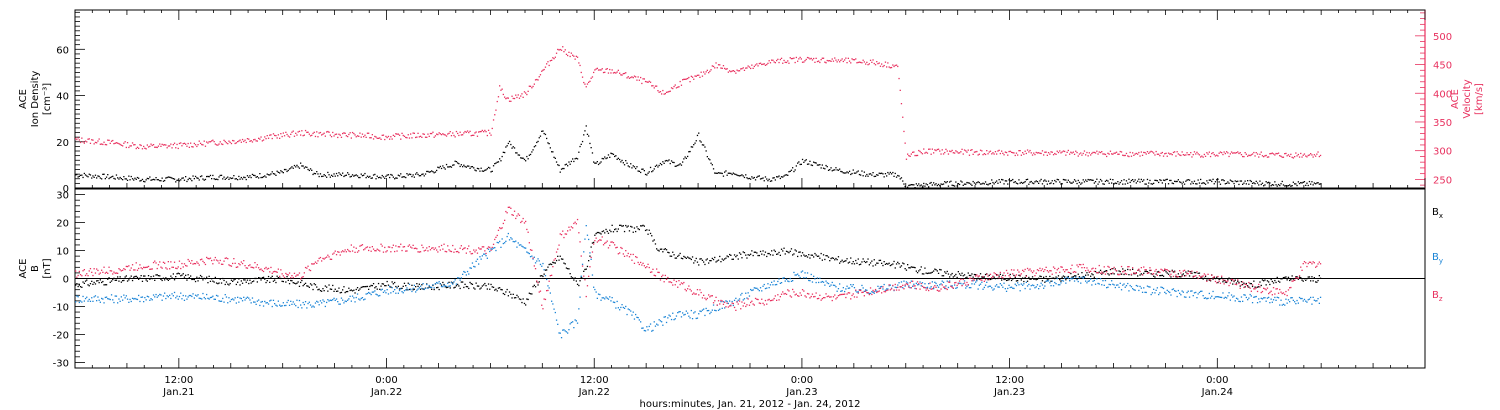 The width and height of the screenshot is (1500, 410). Describe the element at coordinates (61, 307) in the screenshot. I see `bfield-tick-label: -10` at that location.